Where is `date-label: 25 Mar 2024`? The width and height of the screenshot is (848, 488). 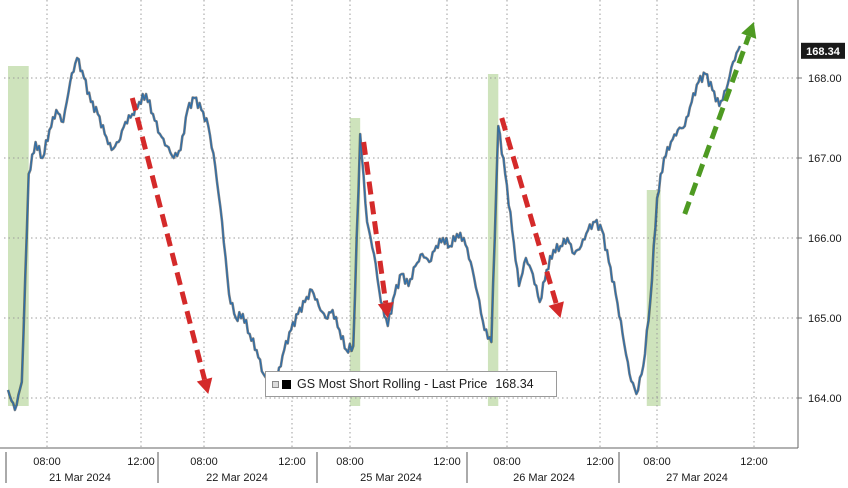
date-label: 25 Mar 2024 is located at coordinates (391, 477).